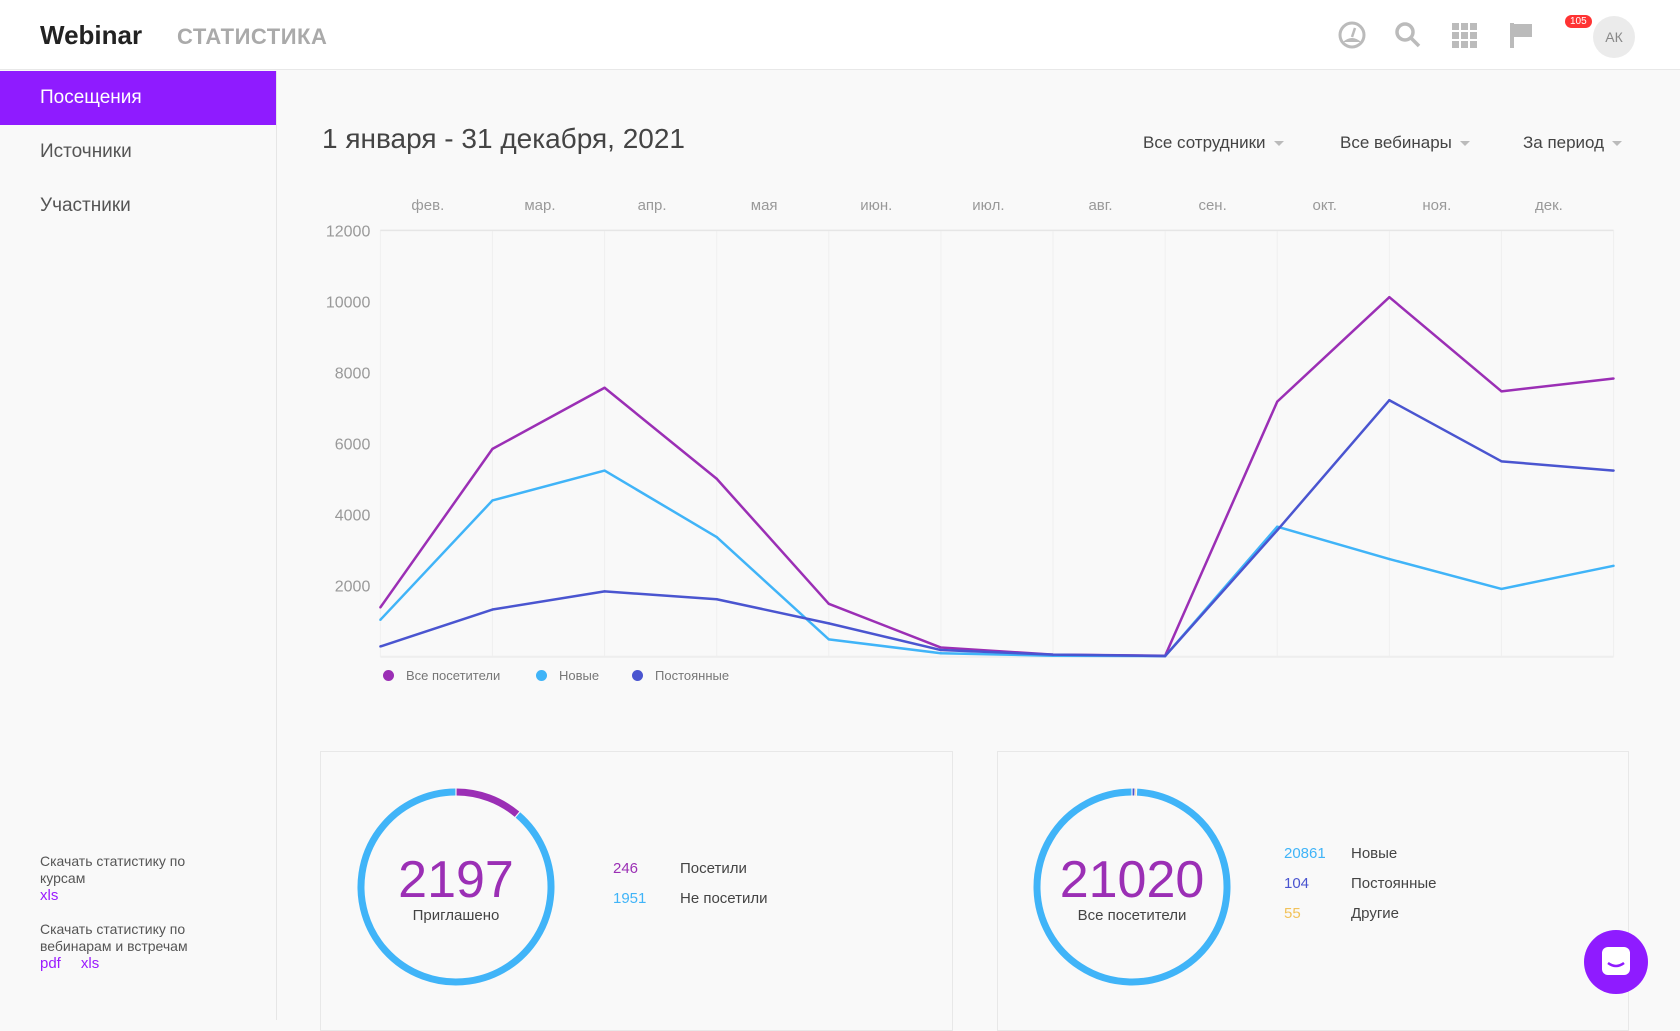  What do you see at coordinates (713, 868) in the screenshot?
I see `stat-label: Посетили` at bounding box center [713, 868].